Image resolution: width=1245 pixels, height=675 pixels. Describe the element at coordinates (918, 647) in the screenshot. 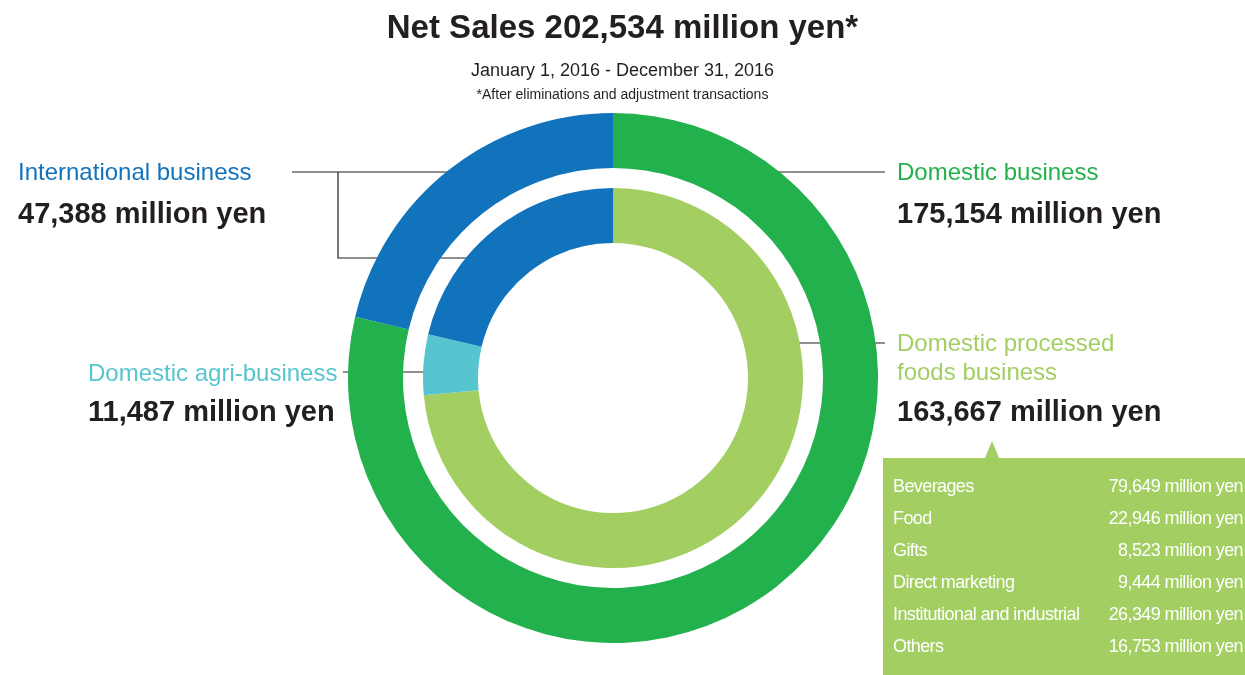

I see `category-label: Others` at that location.